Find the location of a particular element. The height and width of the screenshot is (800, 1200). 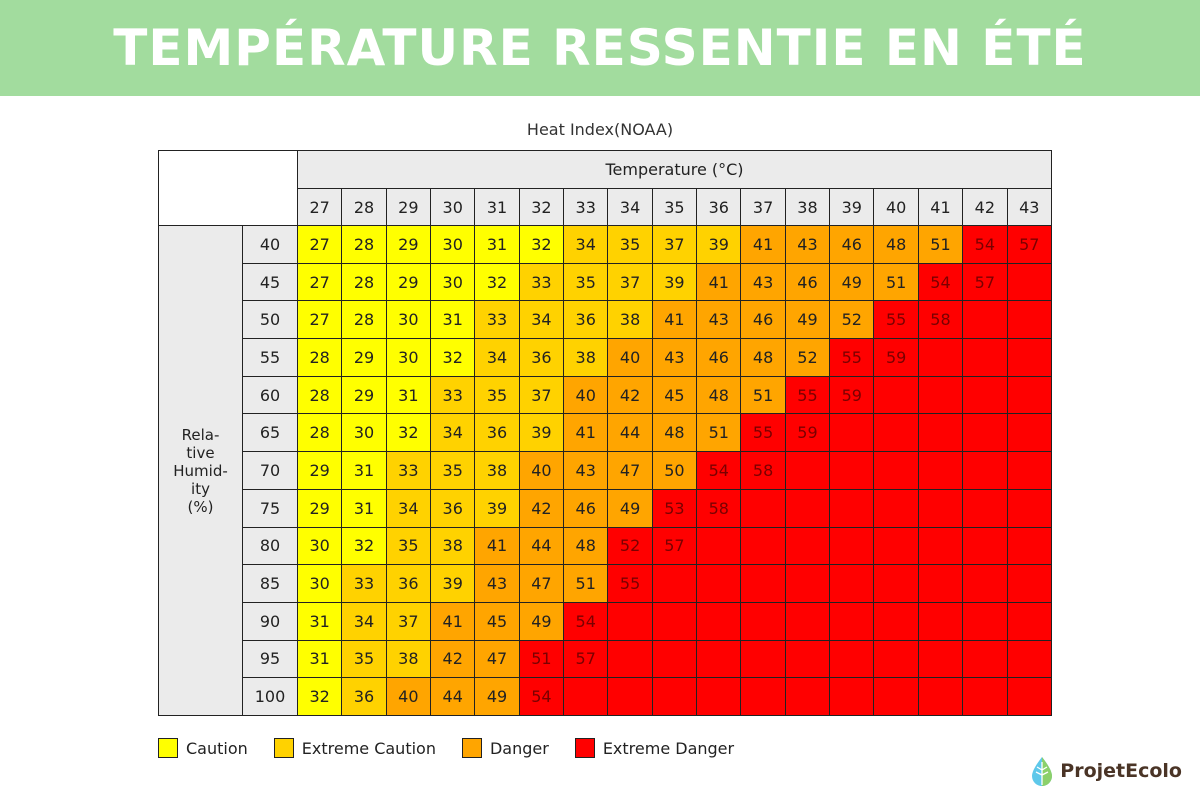

x-axis-label: Temperature (°C) is located at coordinates (674, 169).